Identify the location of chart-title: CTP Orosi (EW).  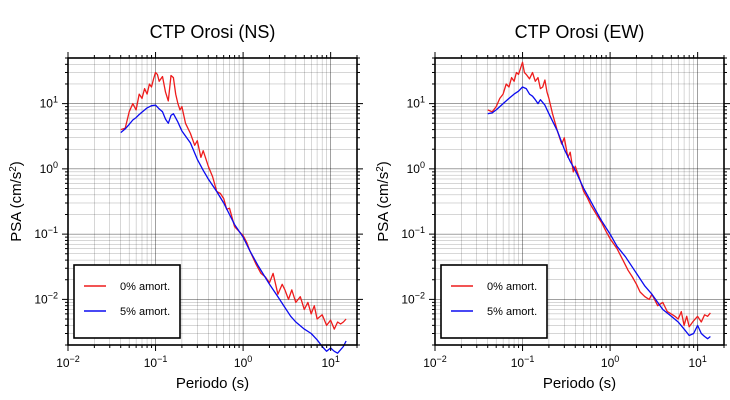
(580, 32).